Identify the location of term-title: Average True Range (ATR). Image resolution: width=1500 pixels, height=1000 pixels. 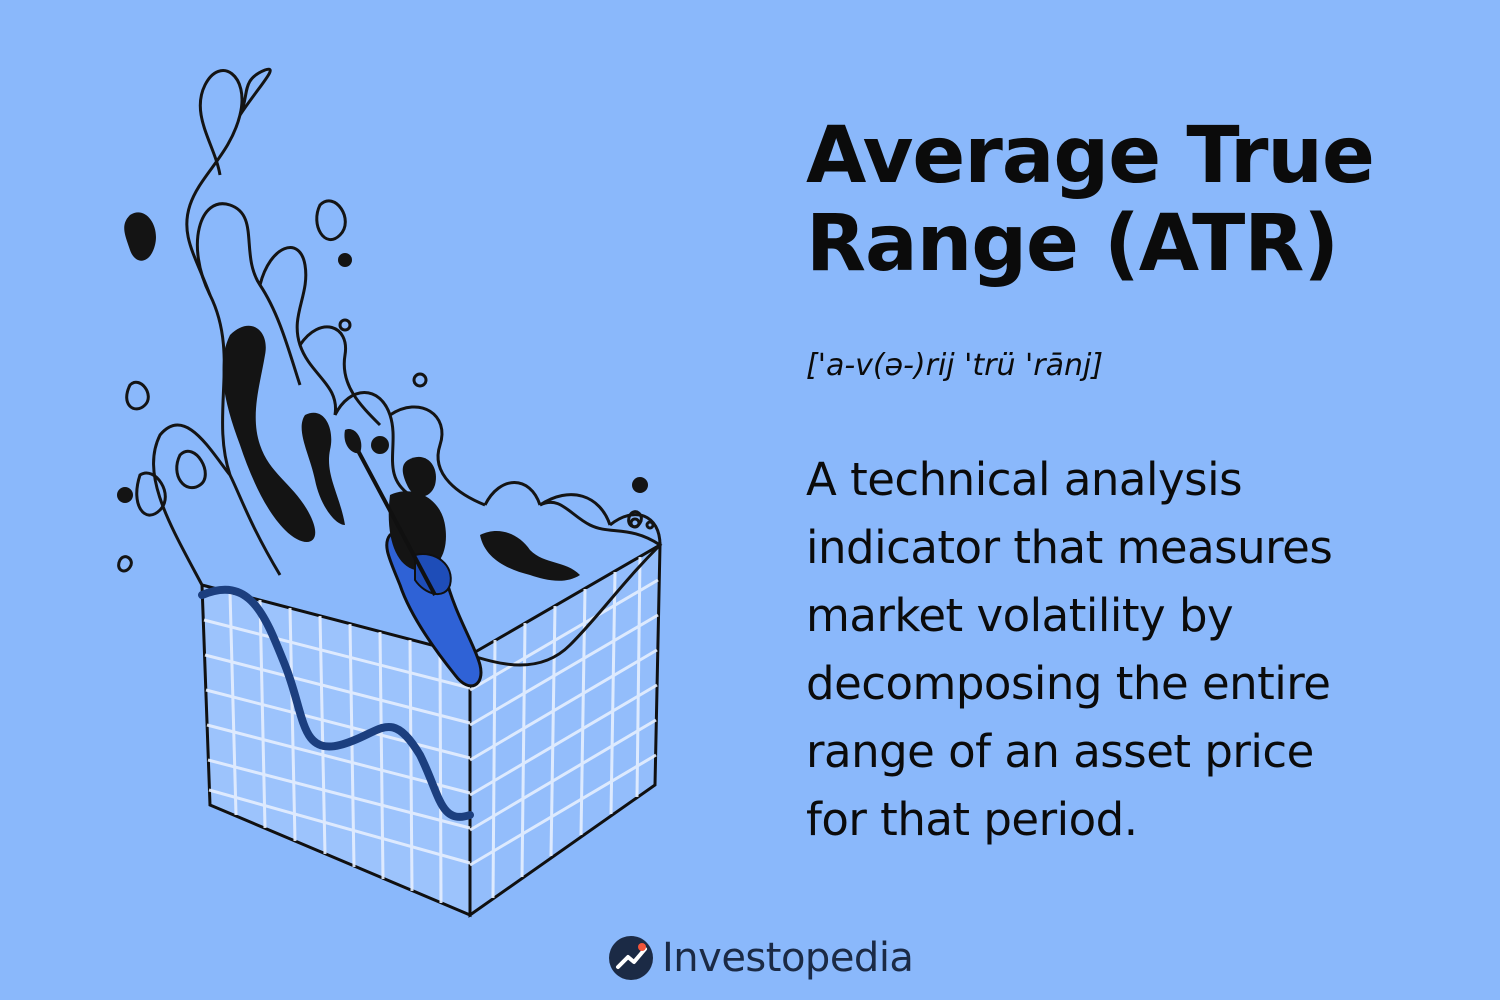
(1126, 200).